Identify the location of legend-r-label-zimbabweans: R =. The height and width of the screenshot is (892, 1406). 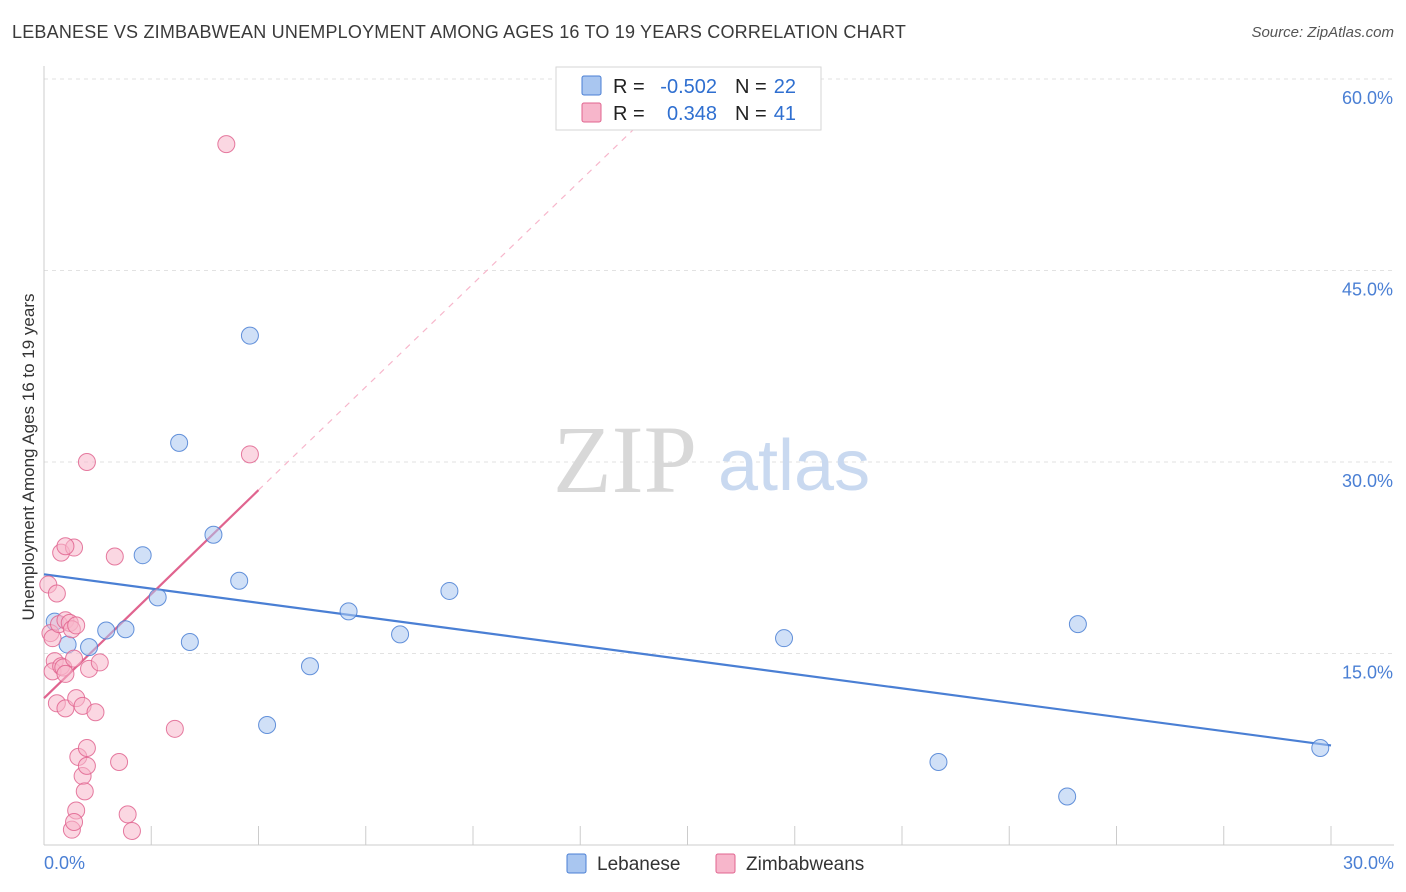
(629, 114).